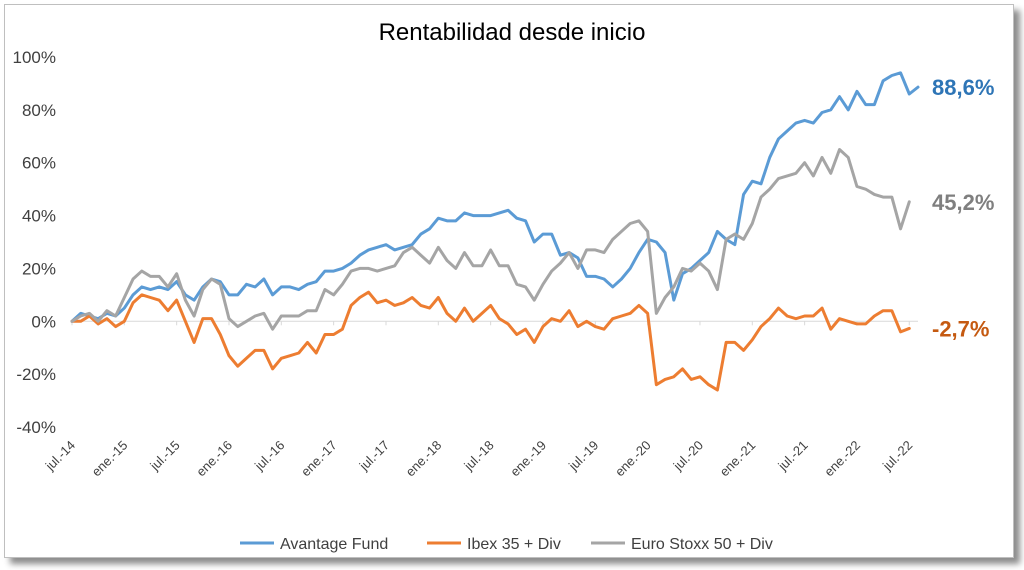 The width and height of the screenshot is (1024, 570). I want to click on y-tick-label: 100%, so click(34, 57).